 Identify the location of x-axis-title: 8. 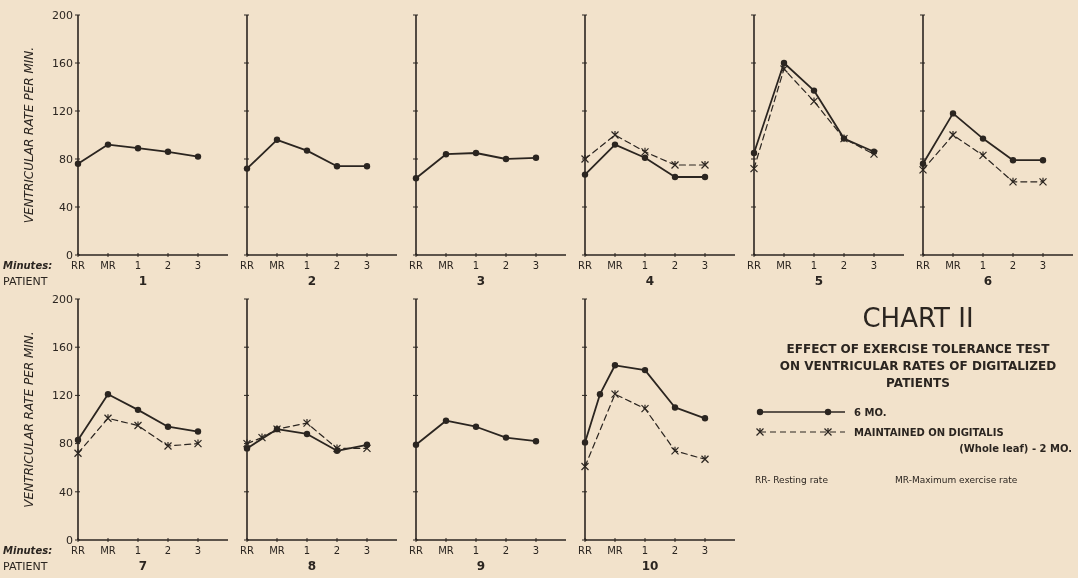
(312, 566).